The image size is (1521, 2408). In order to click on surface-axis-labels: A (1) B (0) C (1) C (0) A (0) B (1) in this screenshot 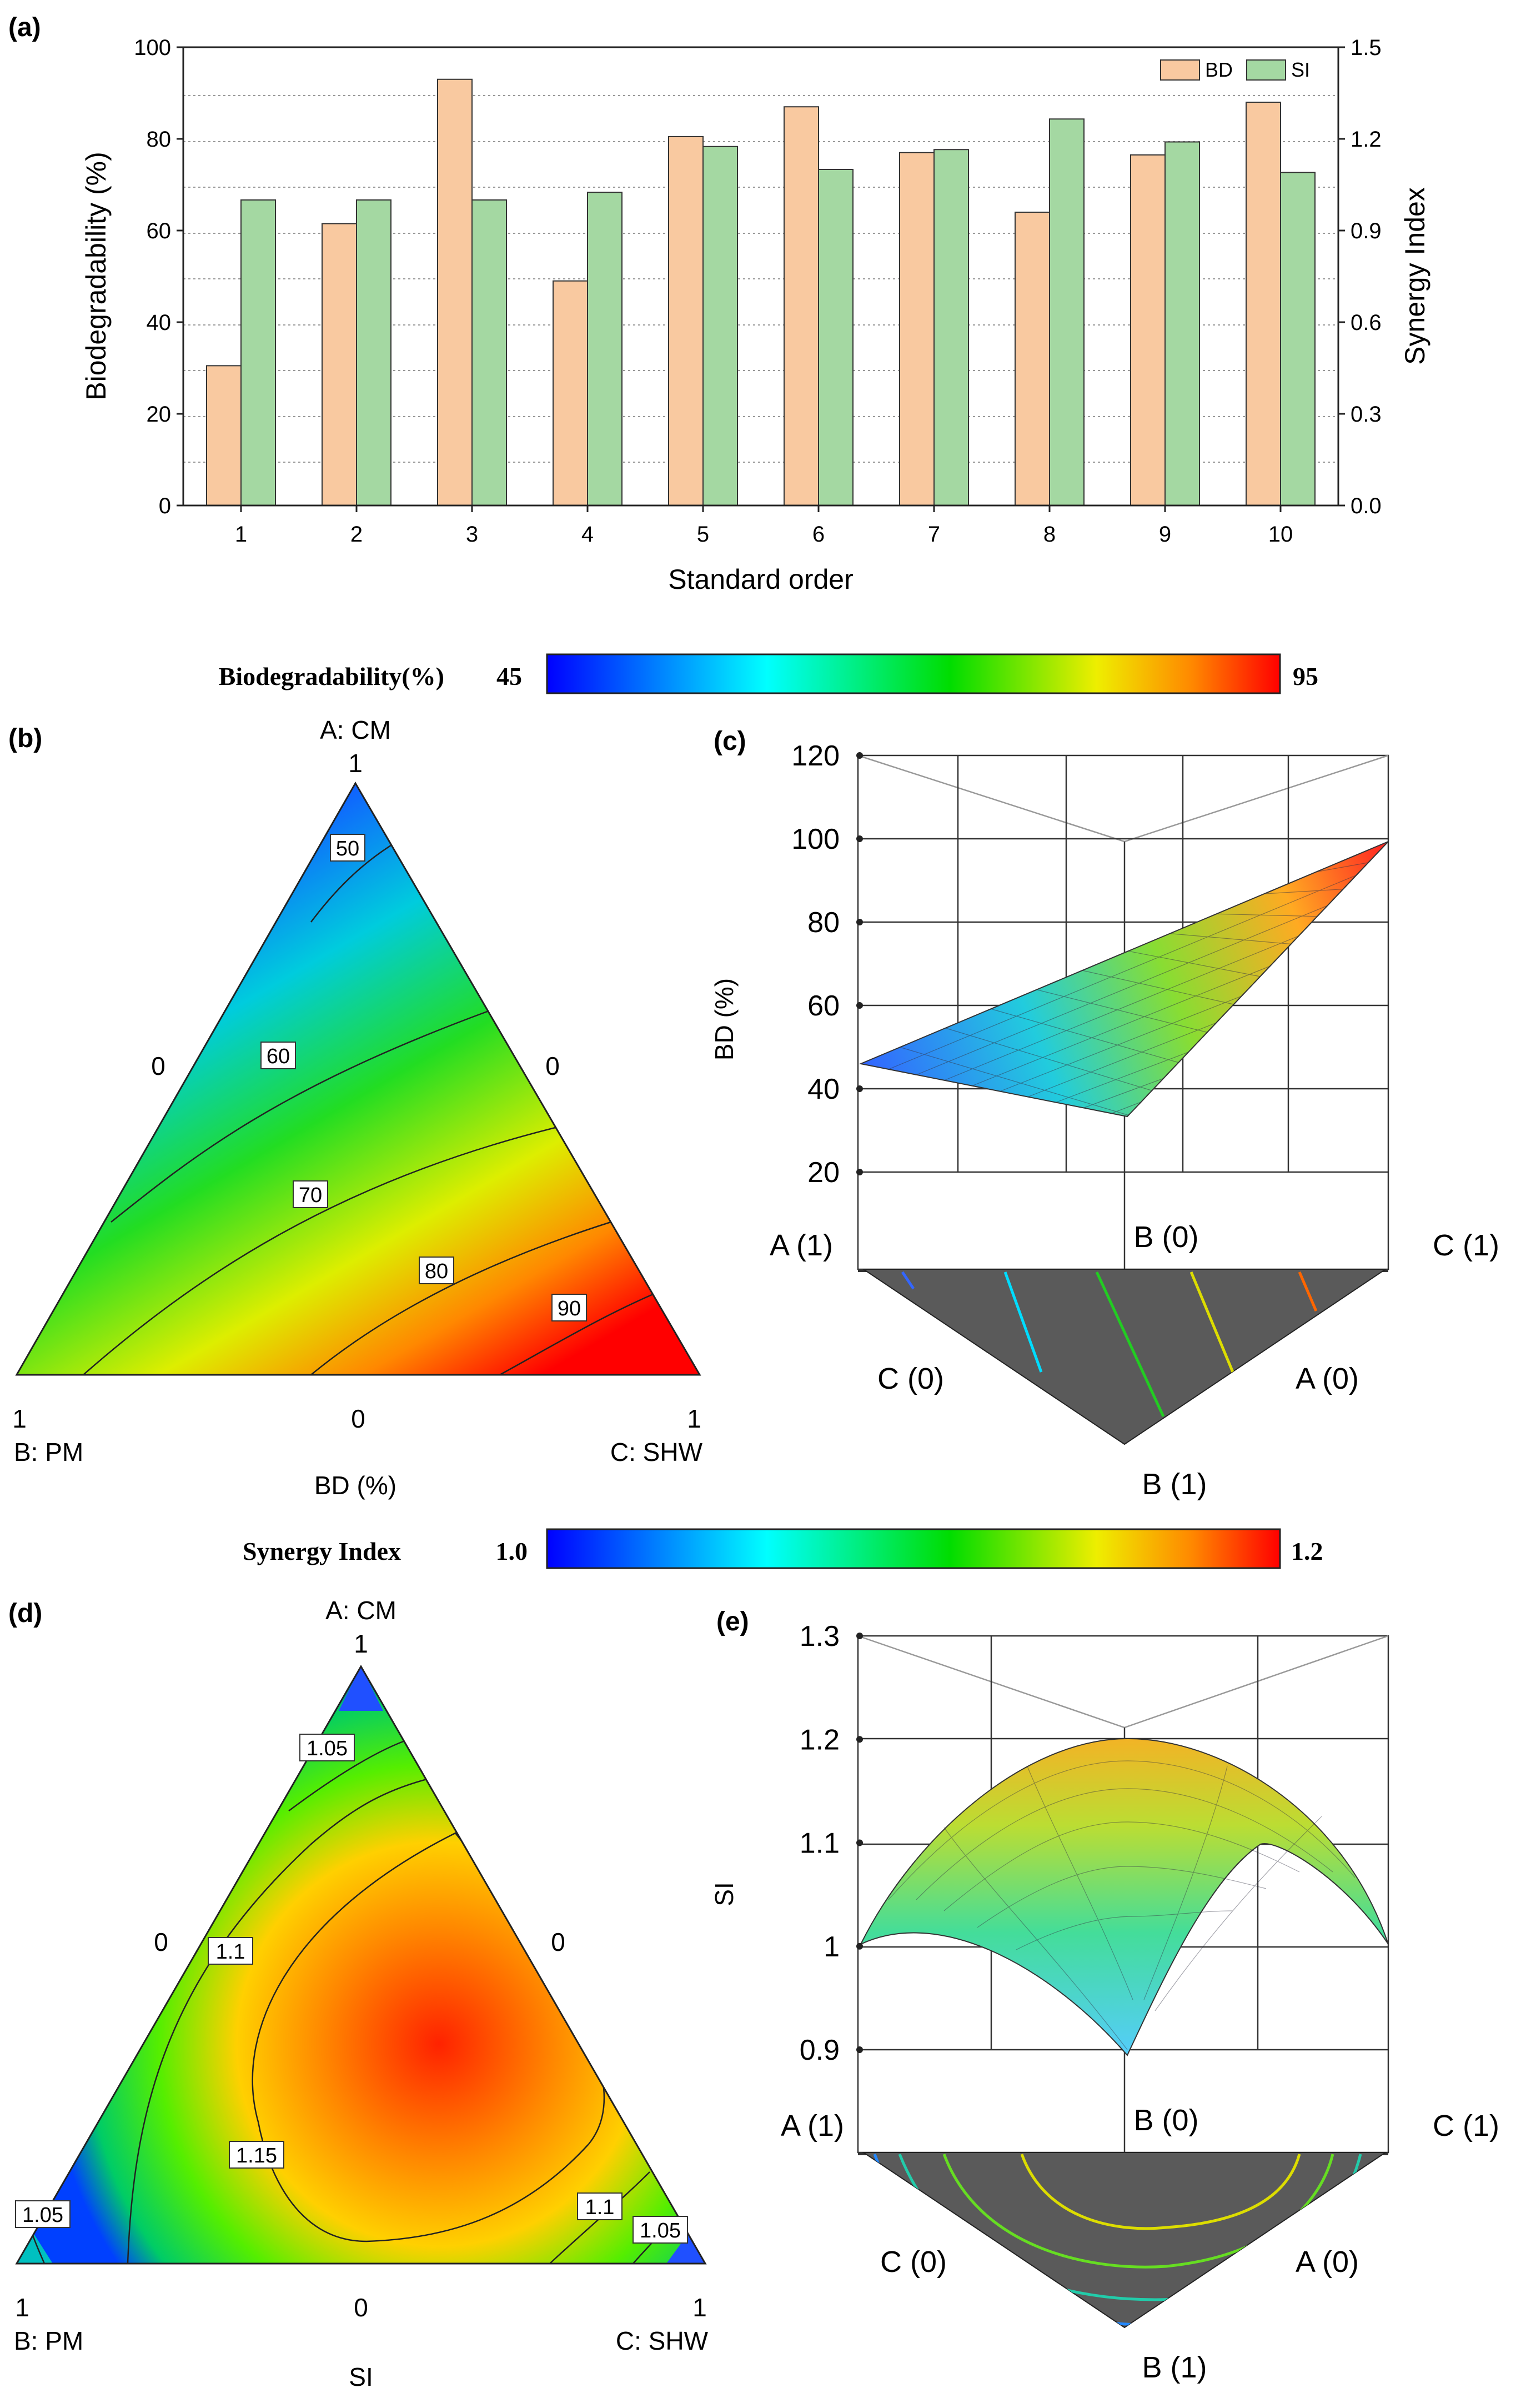, I will do `click(1135, 1360)`.